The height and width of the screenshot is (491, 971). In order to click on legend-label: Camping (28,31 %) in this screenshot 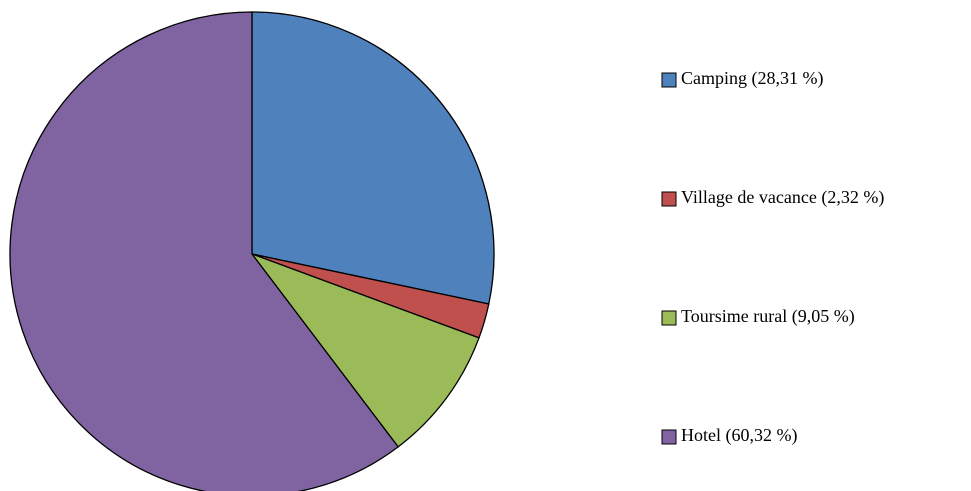, I will do `click(752, 78)`.